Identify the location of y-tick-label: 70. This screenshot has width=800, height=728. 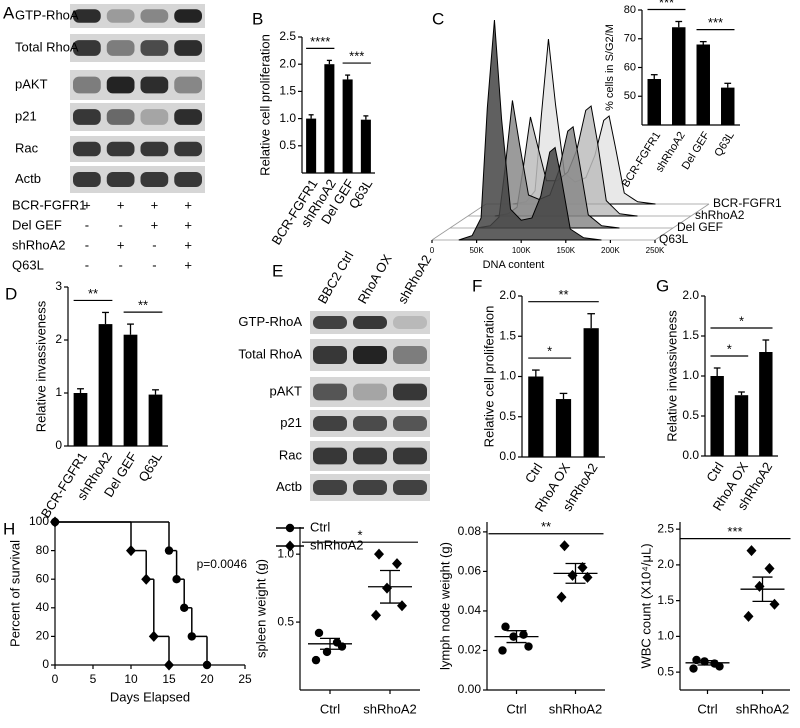
(630, 39).